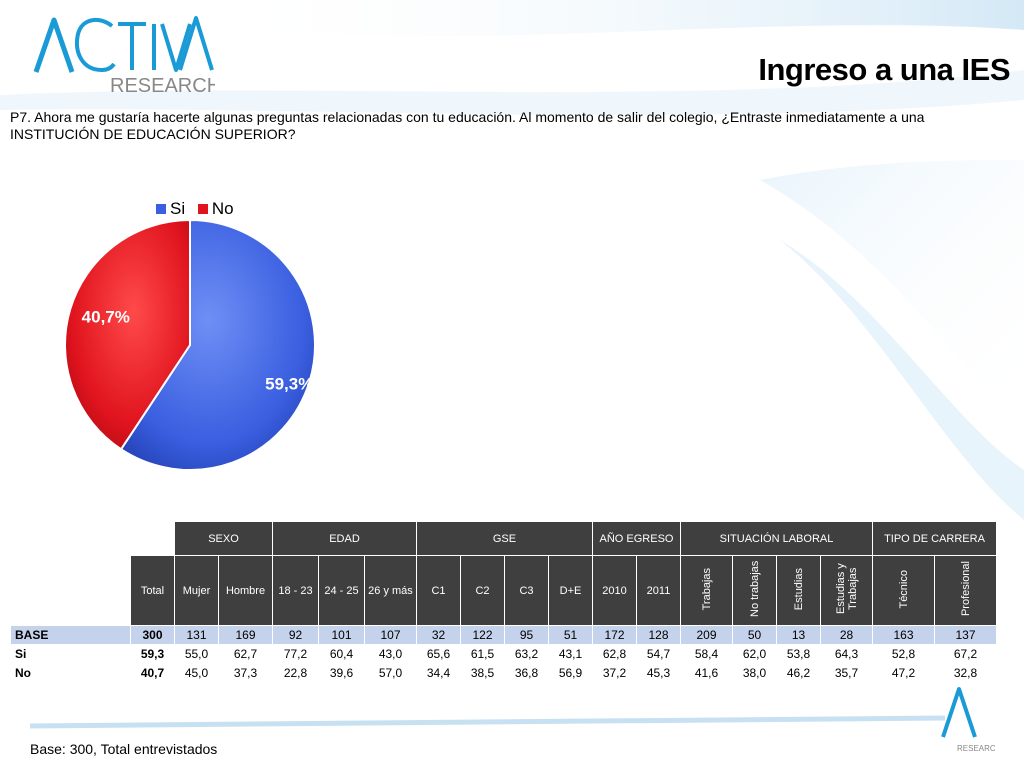 The height and width of the screenshot is (768, 1024). What do you see at coordinates (976, 748) in the screenshot?
I see `footer-logo-text: RESEARCH` at bounding box center [976, 748].